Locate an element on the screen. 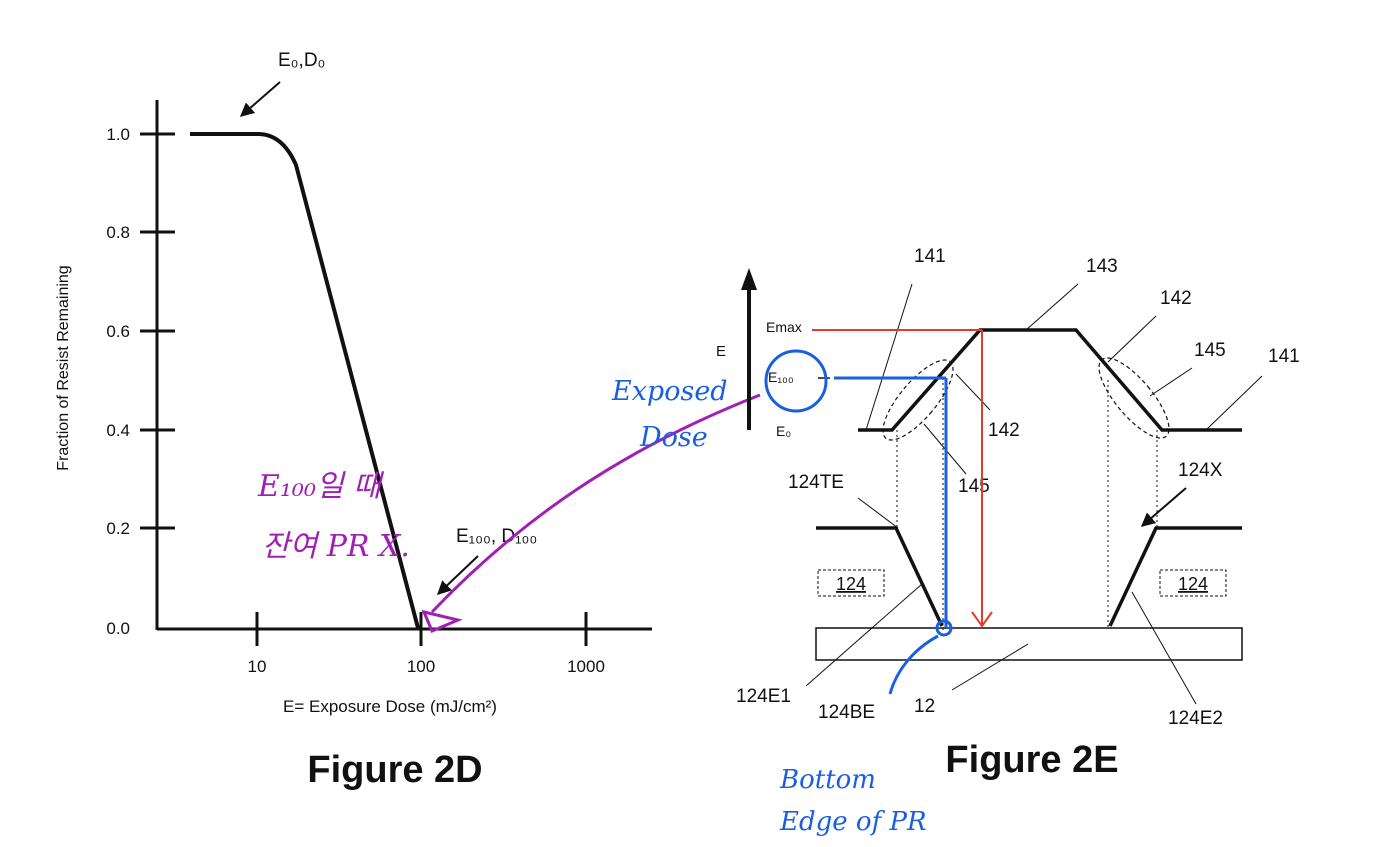  blue-e100-circle is located at coordinates (796, 381).